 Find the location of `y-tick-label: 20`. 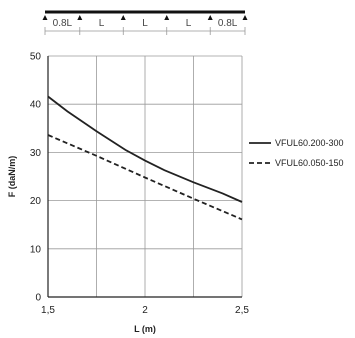

y-tick-label: 20 is located at coordinates (36, 201).